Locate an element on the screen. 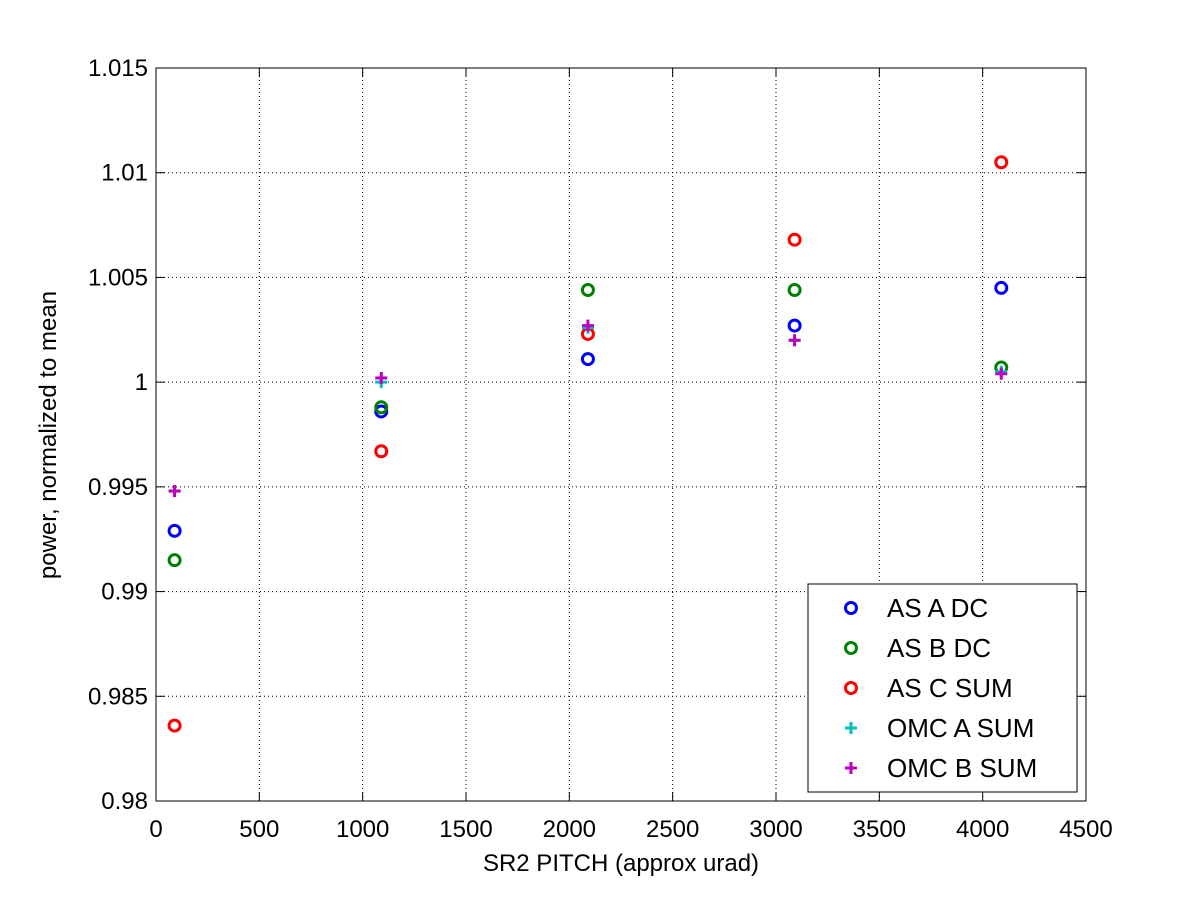 Image resolution: width=1200 pixels, height=900 pixels. x-tick-label: 0 is located at coordinates (155, 829).